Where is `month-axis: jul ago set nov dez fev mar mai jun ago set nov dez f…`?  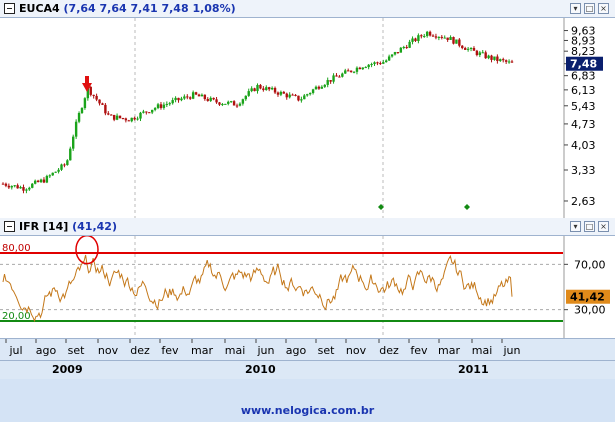 month-axis: jul ago set nov dez fev mar mai jun ago set nov dez f… is located at coordinates (307, 349).